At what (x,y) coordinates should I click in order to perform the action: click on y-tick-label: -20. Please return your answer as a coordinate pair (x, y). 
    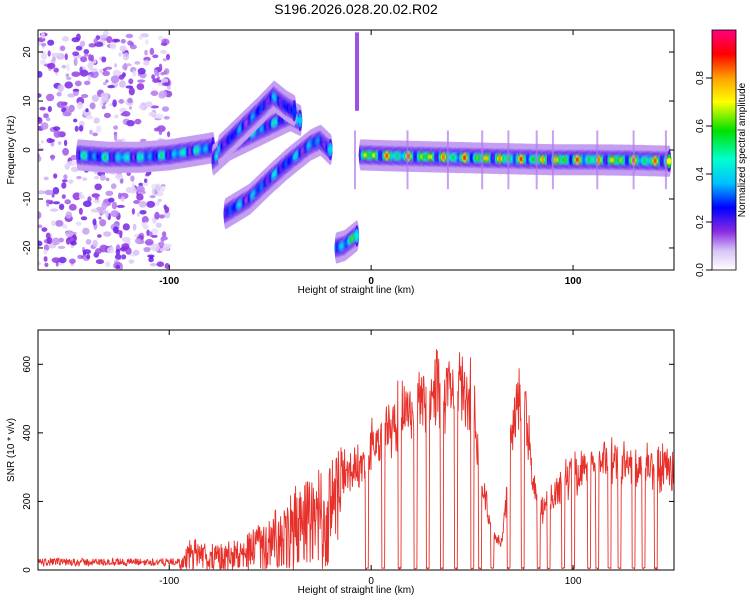
    Looking at the image, I should click on (27, 247).